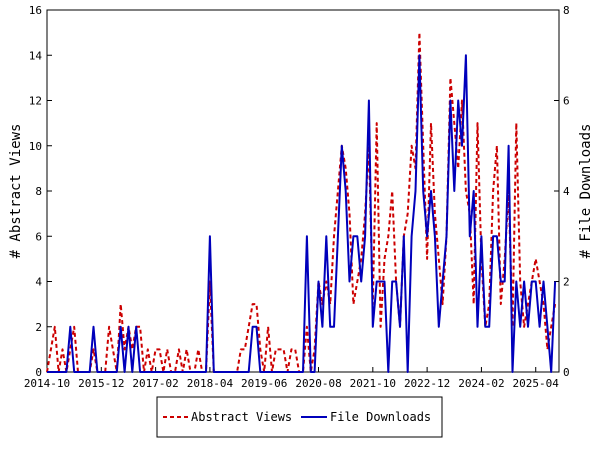 The image size is (600, 450). I want to click on y-left-tick-label: 12, so click(35, 101).